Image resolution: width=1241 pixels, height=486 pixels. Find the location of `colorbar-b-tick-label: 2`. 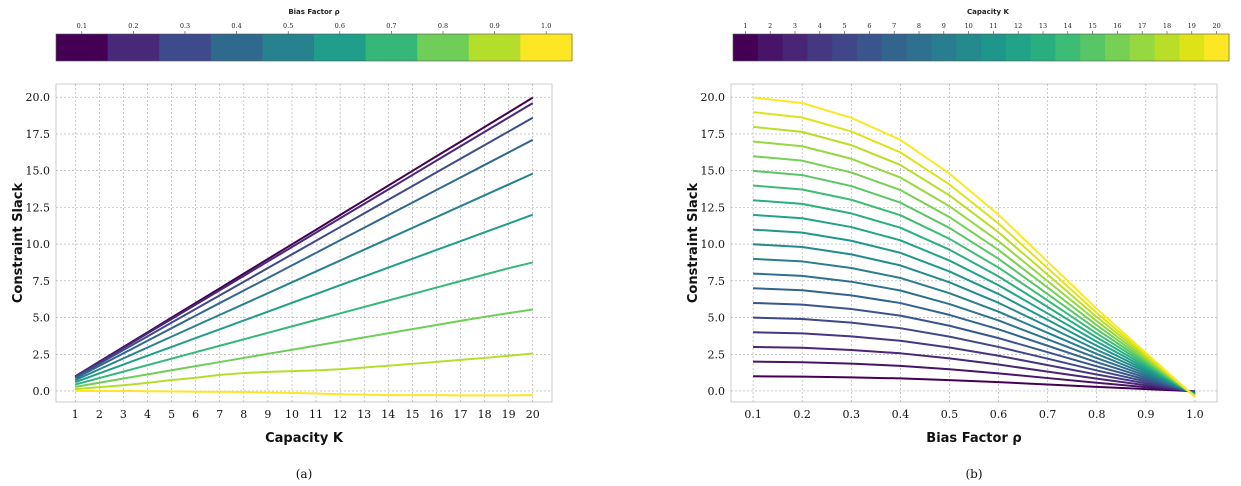

colorbar-b-tick-label: 2 is located at coordinates (770, 26).